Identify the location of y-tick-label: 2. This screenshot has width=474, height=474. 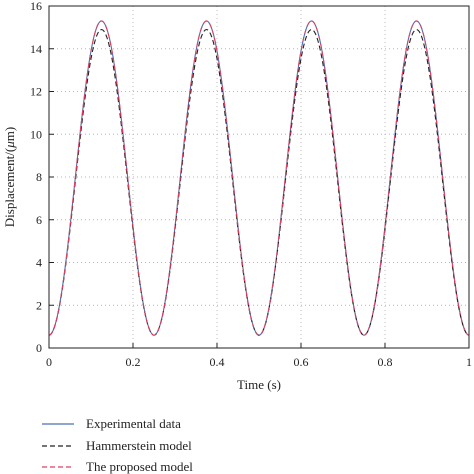
(39, 305).